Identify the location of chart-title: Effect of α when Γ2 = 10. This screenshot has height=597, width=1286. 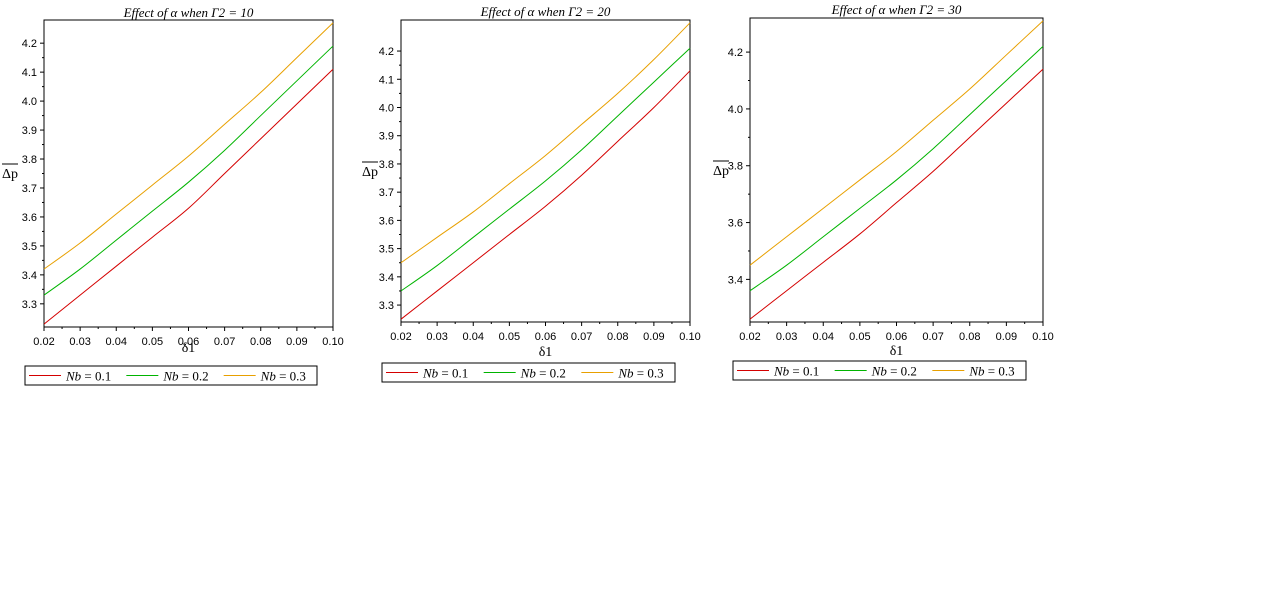
(188, 12).